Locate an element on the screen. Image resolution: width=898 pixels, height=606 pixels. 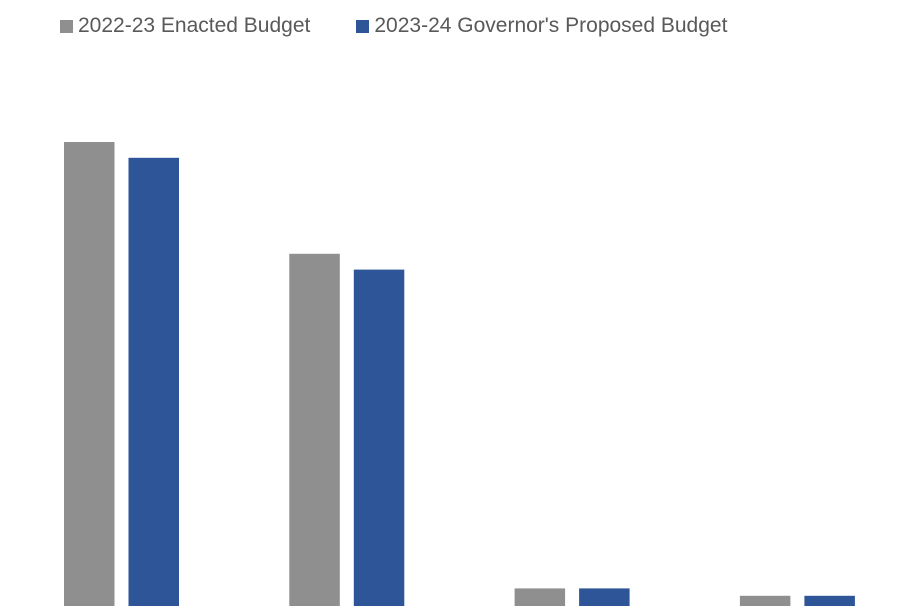
legend-label-enacted: 2022-23 Enacted Budget is located at coordinates (194, 25).